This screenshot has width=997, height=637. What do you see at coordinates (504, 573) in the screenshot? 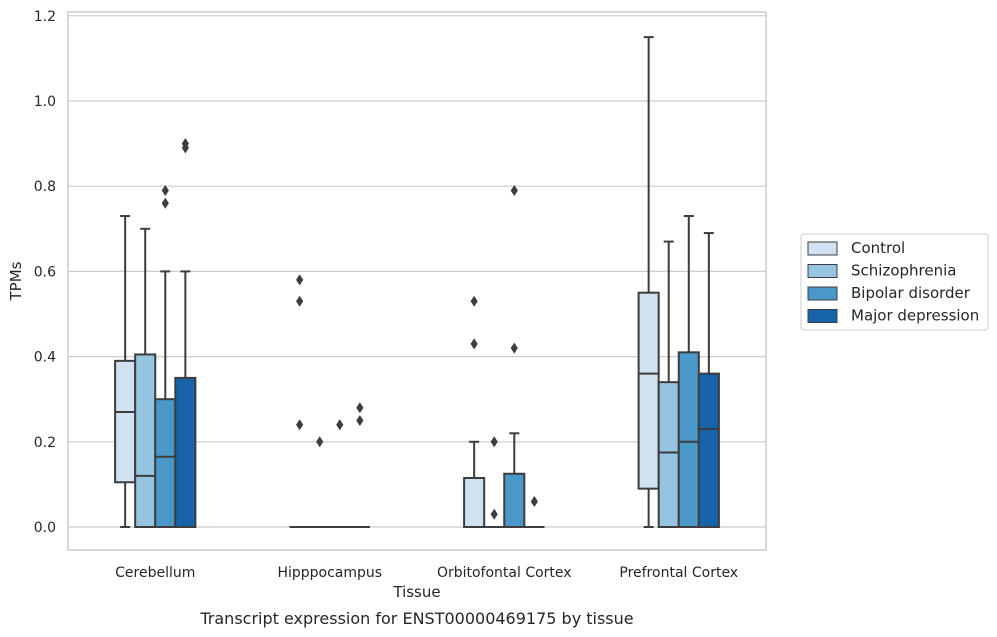
I see `x-tick-label: Orbitofontal Cortex` at bounding box center [504, 573].